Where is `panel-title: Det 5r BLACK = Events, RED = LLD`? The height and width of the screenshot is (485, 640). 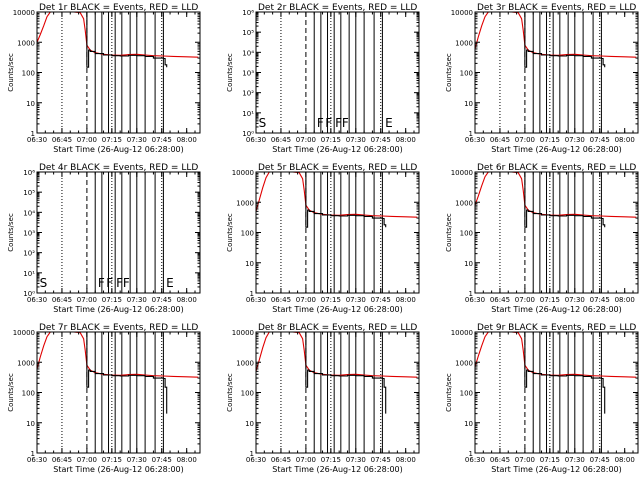
panel-title: Det 5r BLACK = Events, RED = LLD is located at coordinates (337, 168).